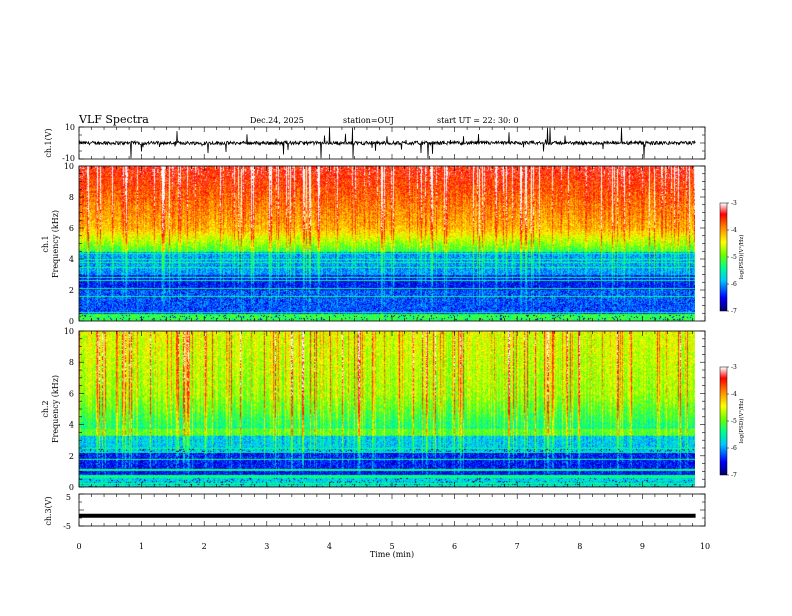 The image size is (792, 616). What do you see at coordinates (141, 546) in the screenshot?
I see `x-tick-label: 1` at bounding box center [141, 546].